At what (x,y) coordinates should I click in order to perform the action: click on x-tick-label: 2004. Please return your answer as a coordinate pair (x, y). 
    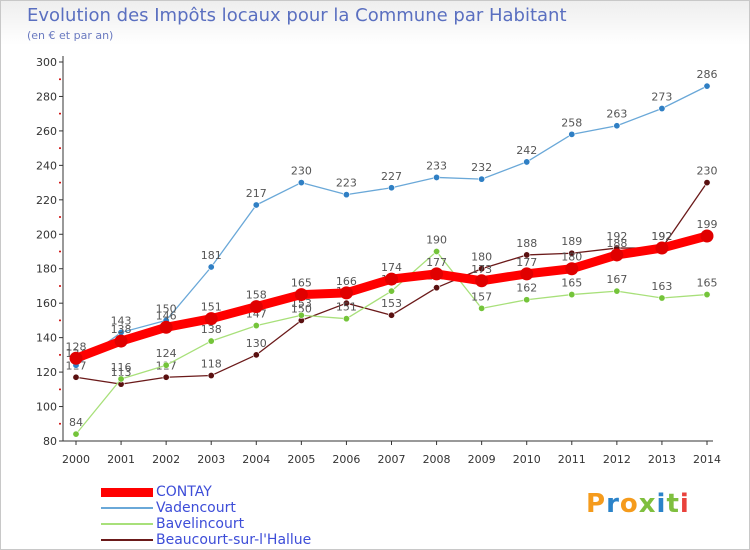
    Looking at the image, I should click on (256, 459).